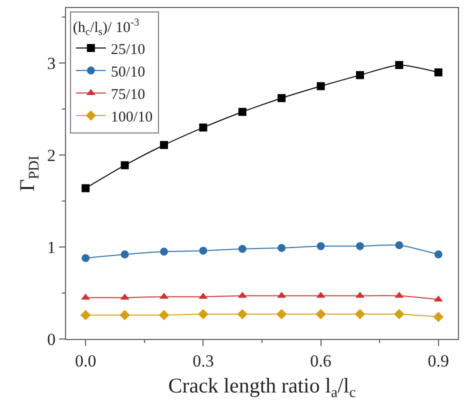  I want to click on x-tick-label: 0.0, so click(85, 360).